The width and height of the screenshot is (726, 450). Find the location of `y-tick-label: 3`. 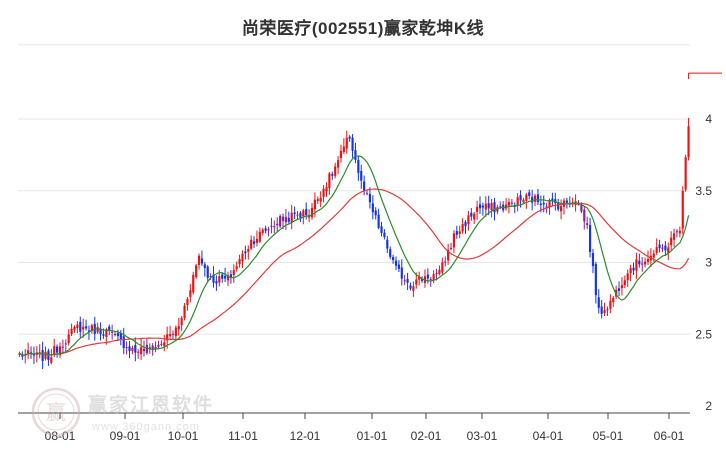

y-tick-label: 3 is located at coordinates (708, 263).